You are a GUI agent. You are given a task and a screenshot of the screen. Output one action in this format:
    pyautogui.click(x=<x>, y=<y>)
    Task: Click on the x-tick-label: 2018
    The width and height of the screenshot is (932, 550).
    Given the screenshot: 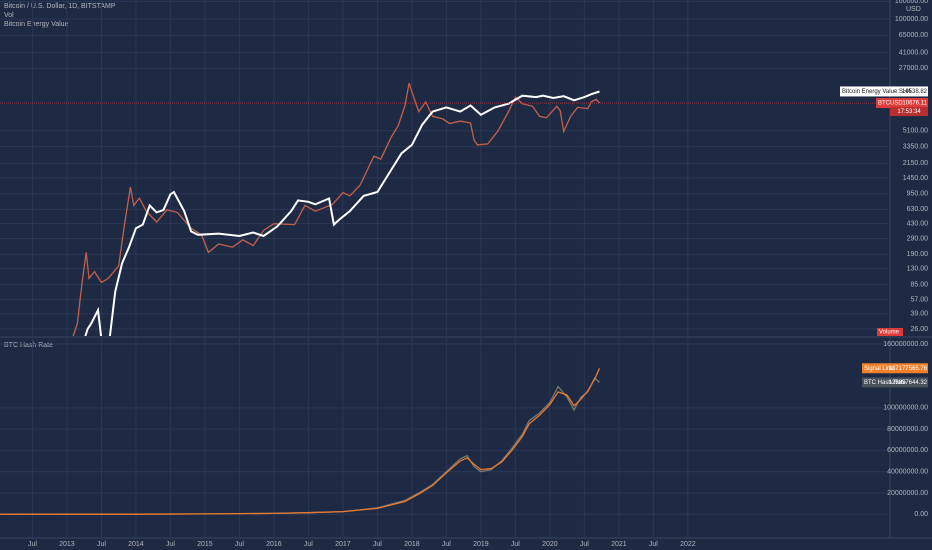 What is the action you would take?
    pyautogui.click(x=412, y=544)
    